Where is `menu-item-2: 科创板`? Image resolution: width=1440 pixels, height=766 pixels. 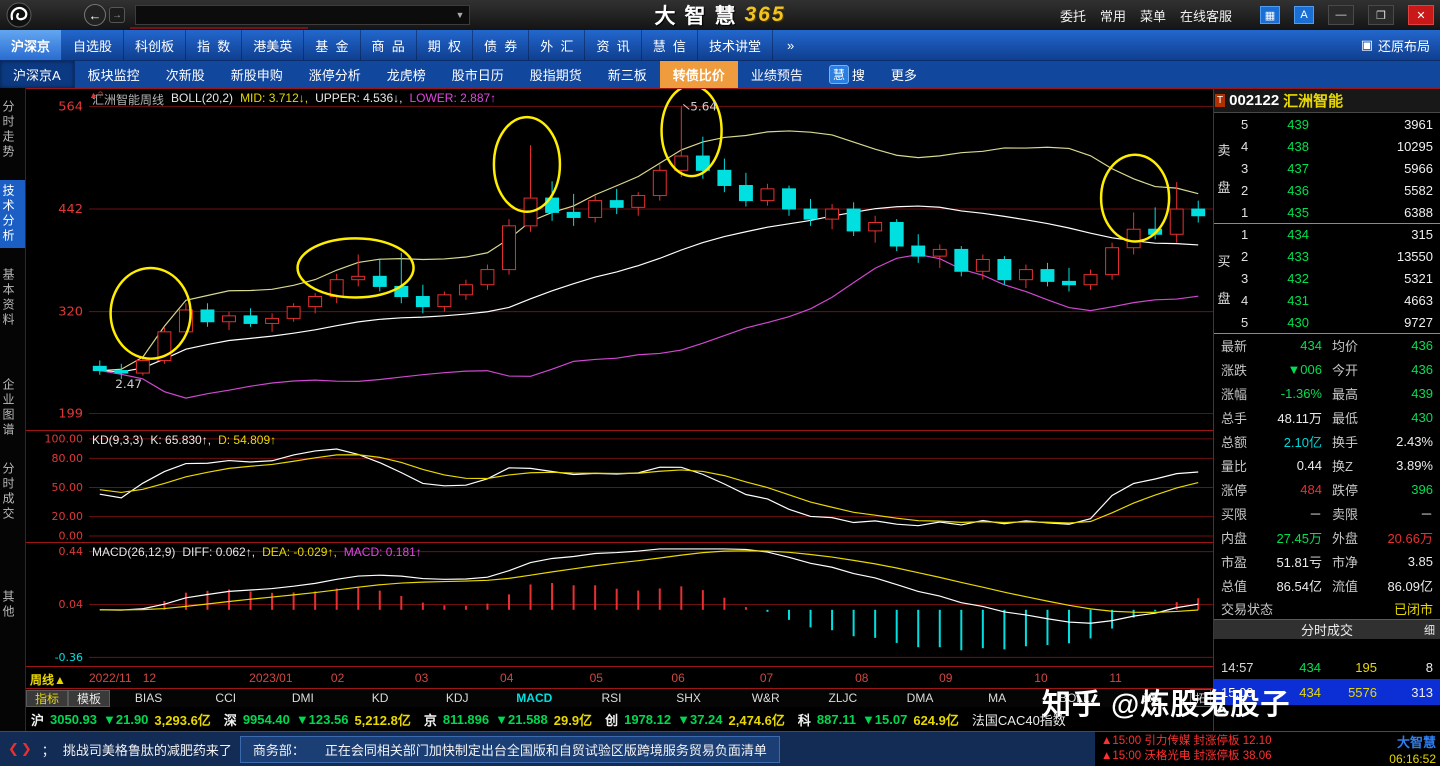
menu-item-2: 科创板 is located at coordinates (155, 45).